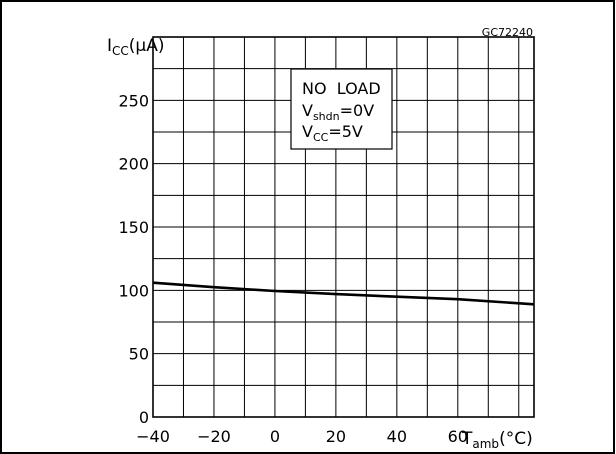  Describe the element at coordinates (507, 32) in the screenshot. I see `figure-id: GC72240` at that location.